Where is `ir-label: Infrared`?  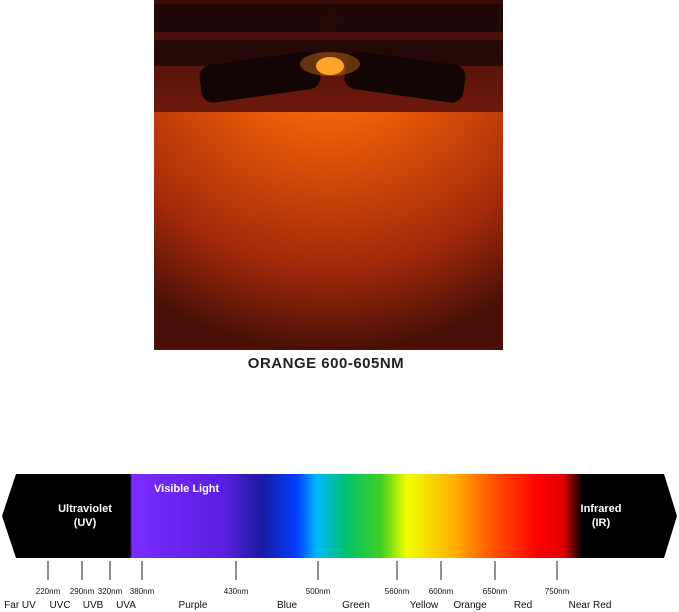 ir-label: Infrared is located at coordinates (601, 509).